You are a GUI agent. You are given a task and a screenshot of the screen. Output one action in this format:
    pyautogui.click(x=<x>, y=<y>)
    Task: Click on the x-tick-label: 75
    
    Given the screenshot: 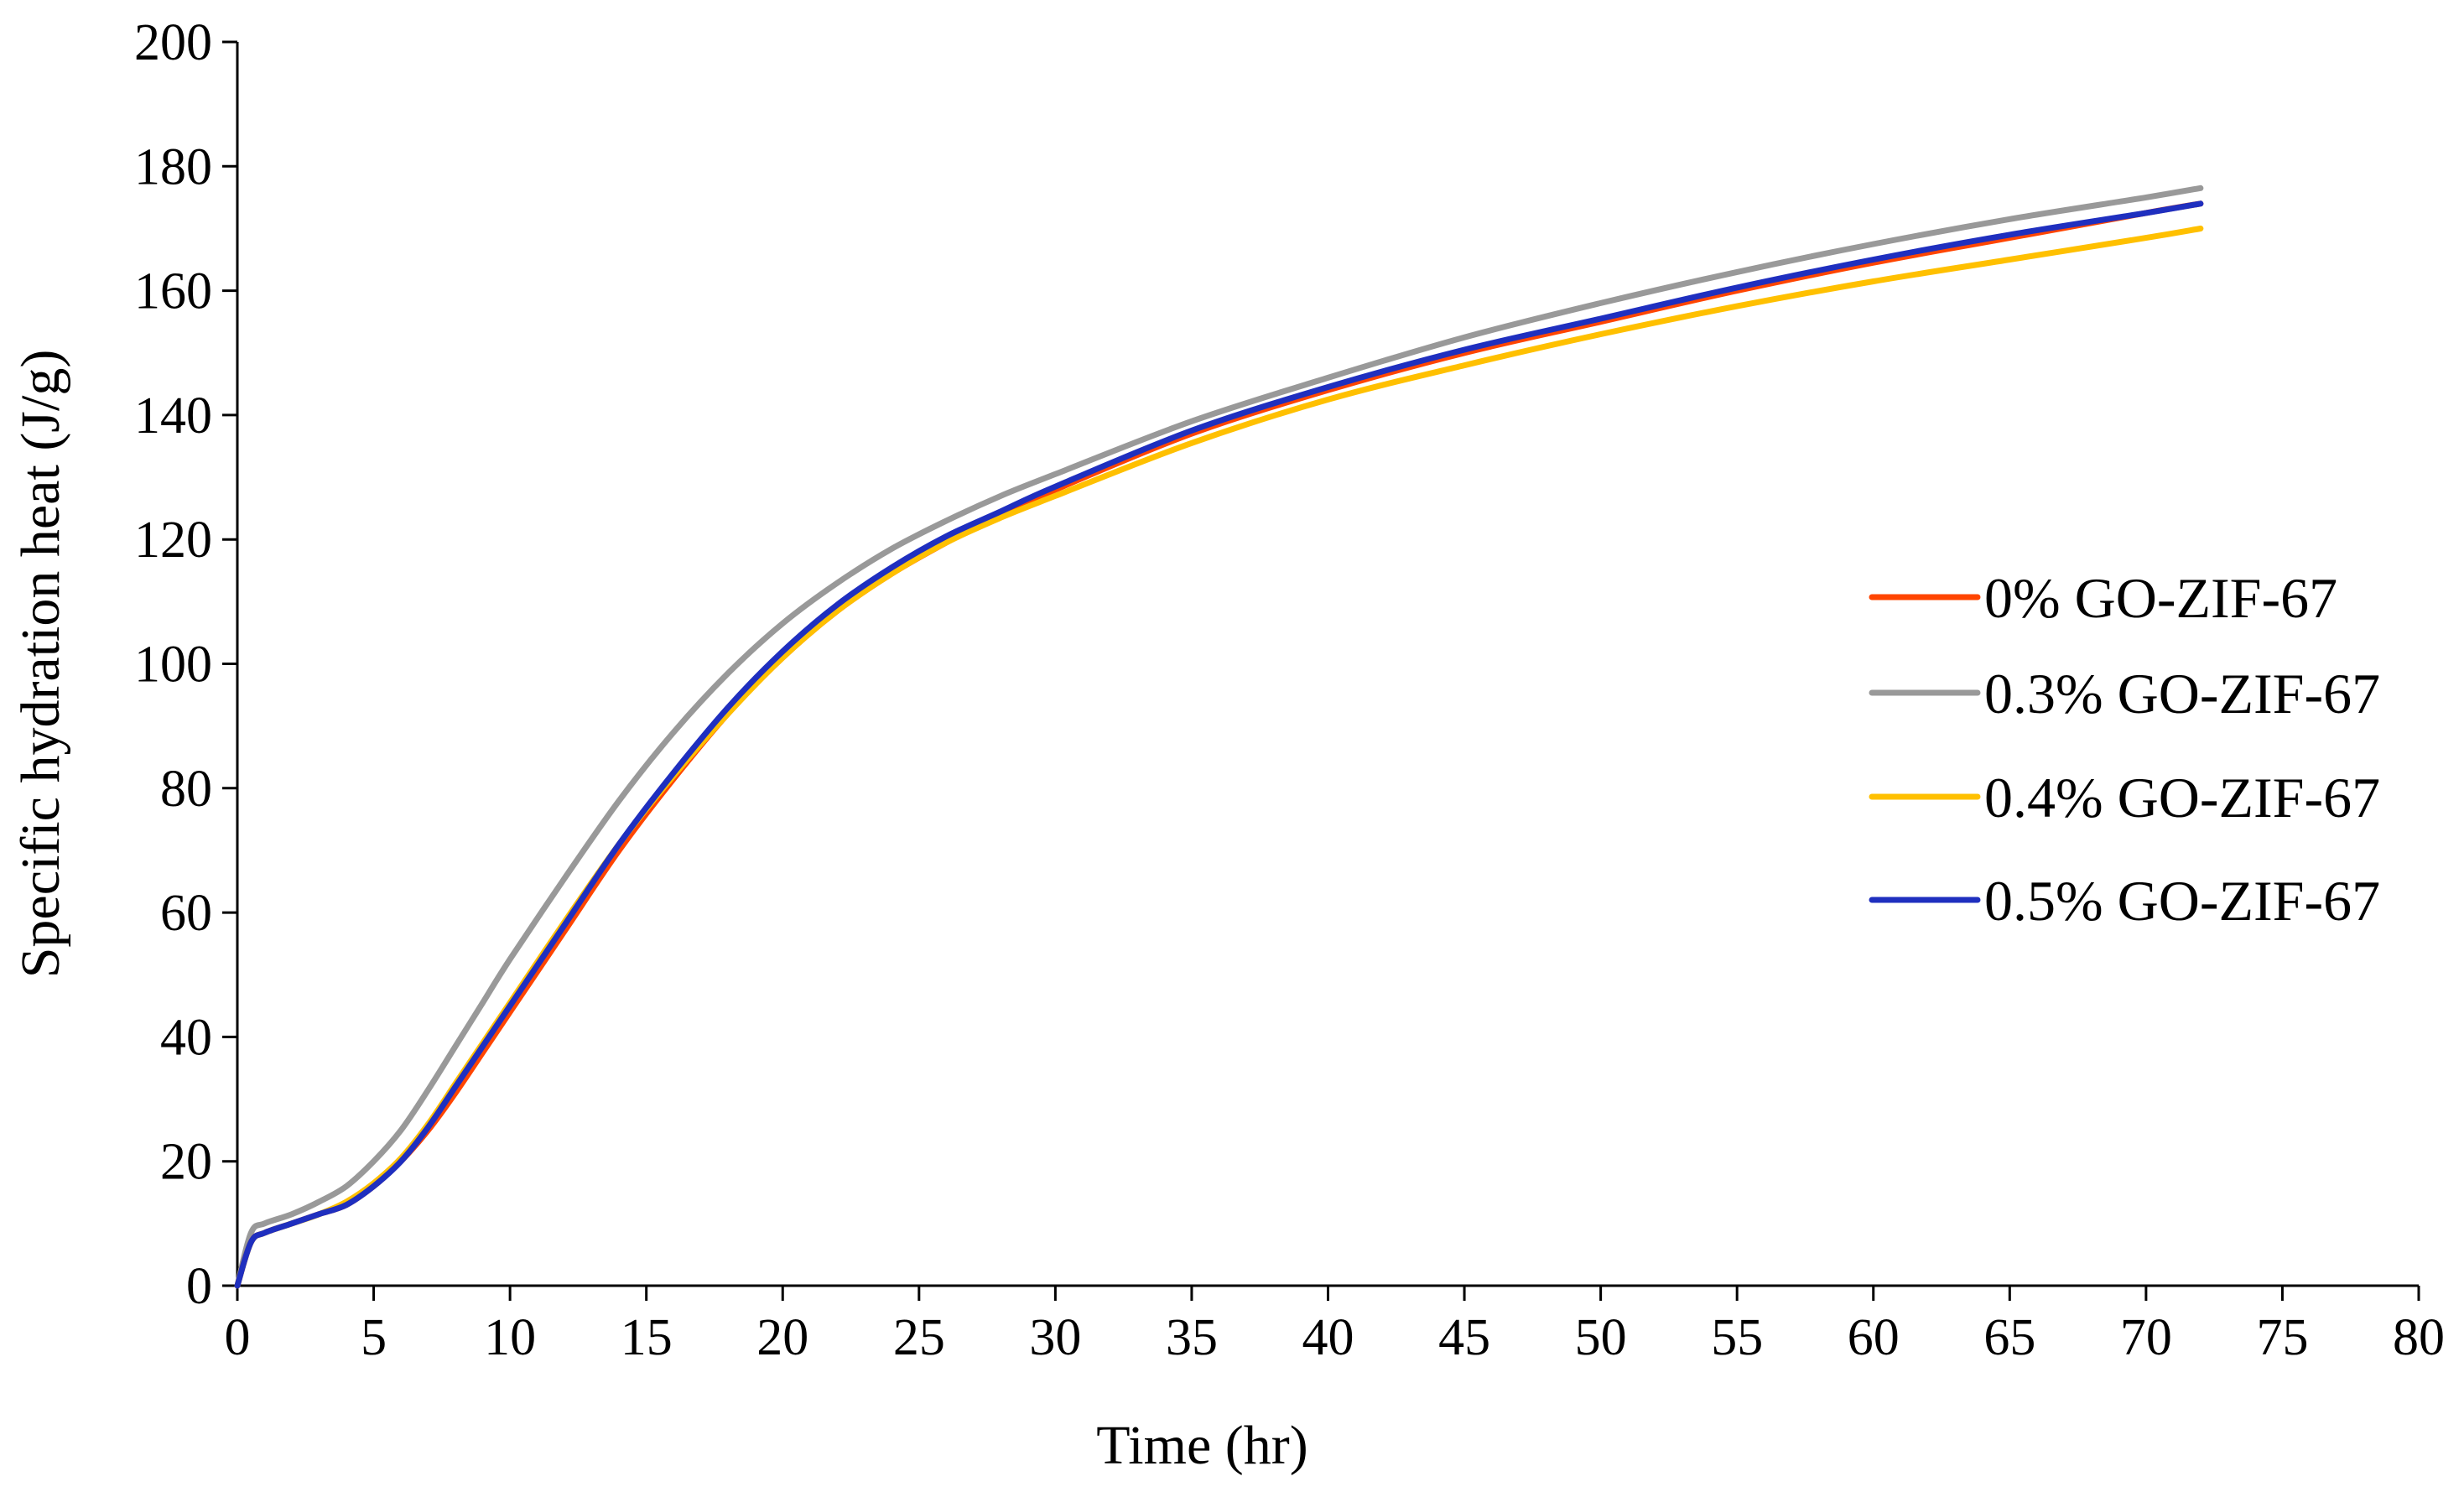 What is the action you would take?
    pyautogui.click(x=2282, y=1338)
    